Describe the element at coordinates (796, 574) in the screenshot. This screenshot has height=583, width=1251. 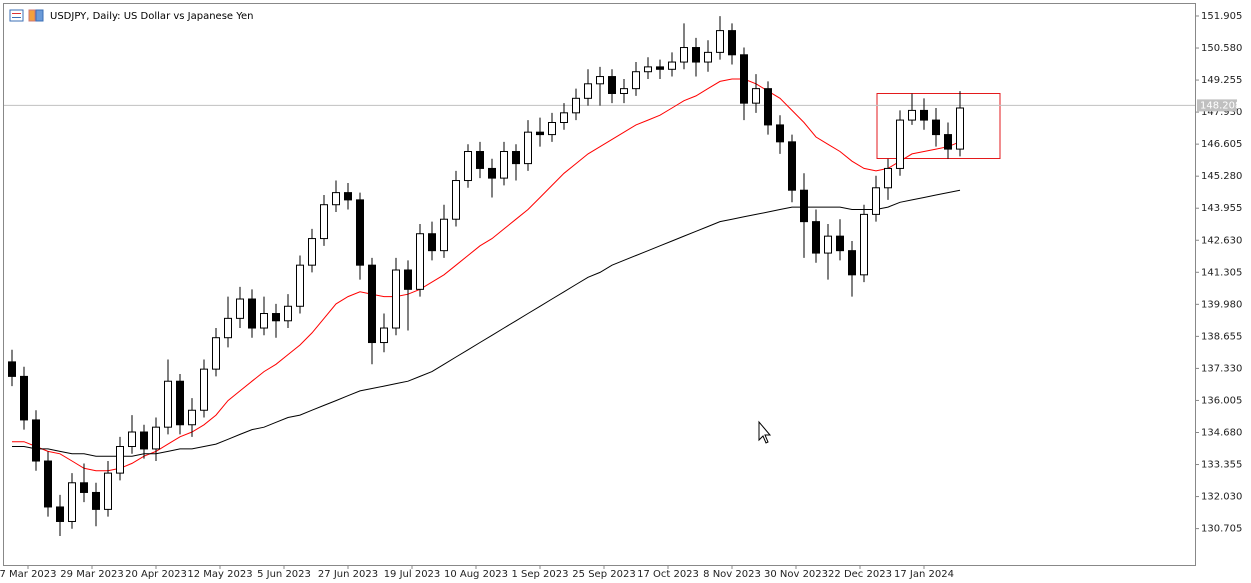
I see `x-tick-label: 30 Nov 2023` at that location.